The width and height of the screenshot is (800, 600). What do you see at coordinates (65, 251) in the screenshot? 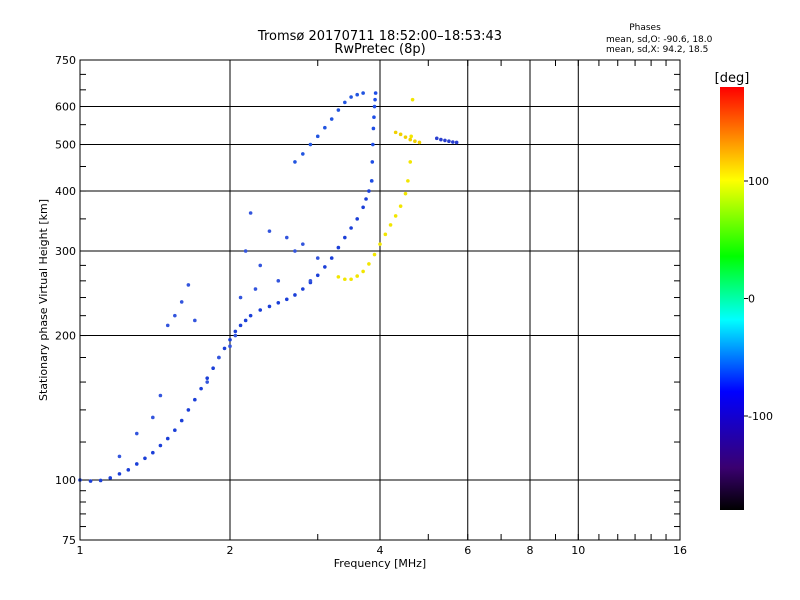
I see `y-tick-label: 300` at bounding box center [65, 251].